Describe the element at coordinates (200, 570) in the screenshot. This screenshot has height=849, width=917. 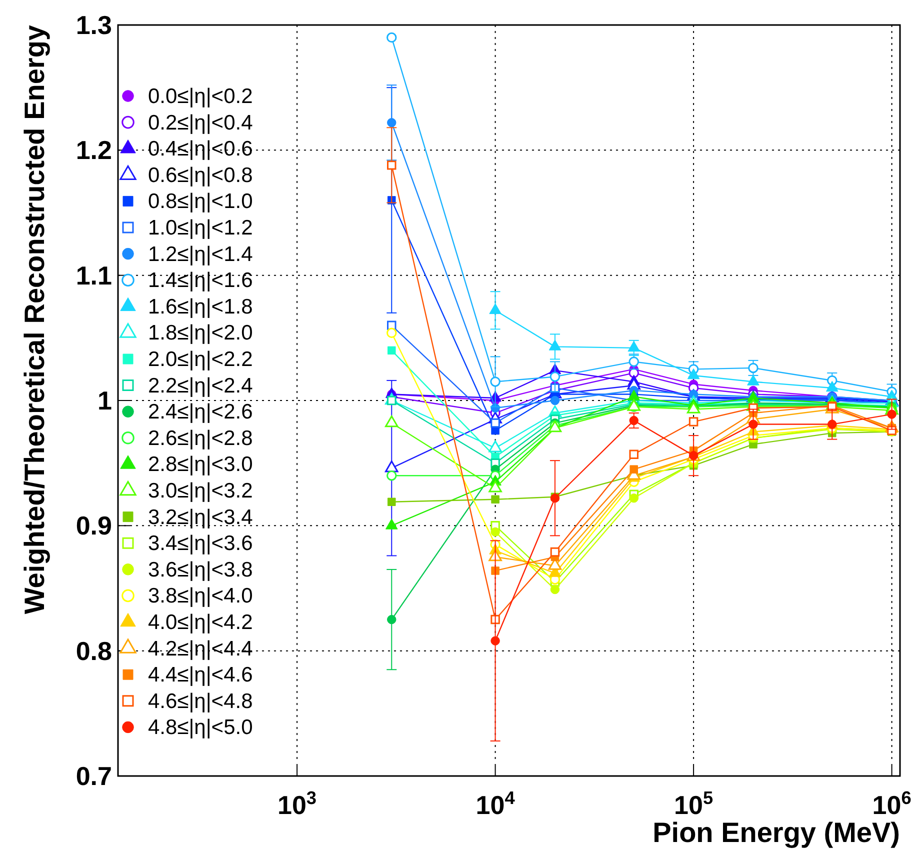
I see `legend-label: 3.6≤|η|<3.8` at that location.